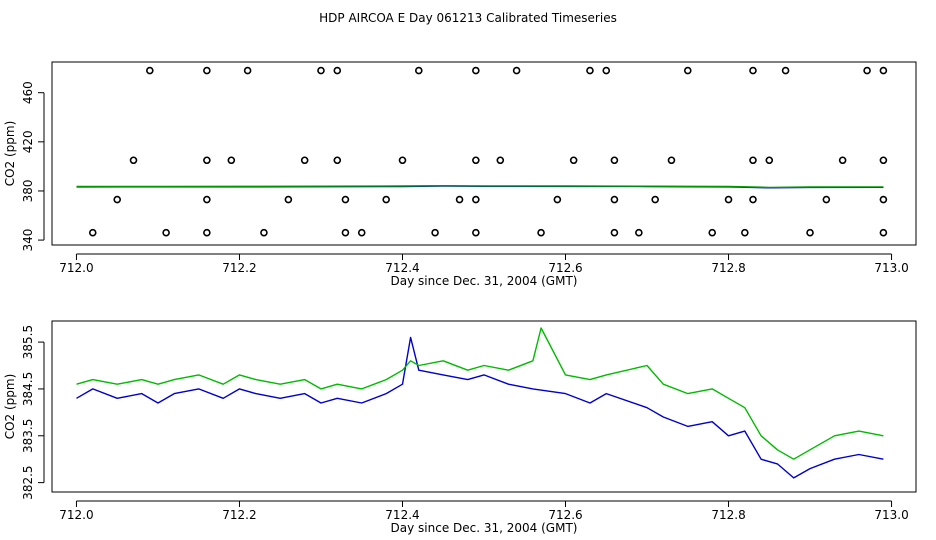  Describe the element at coordinates (28, 482) in the screenshot. I see `y-tick-label: 382.5` at that location.